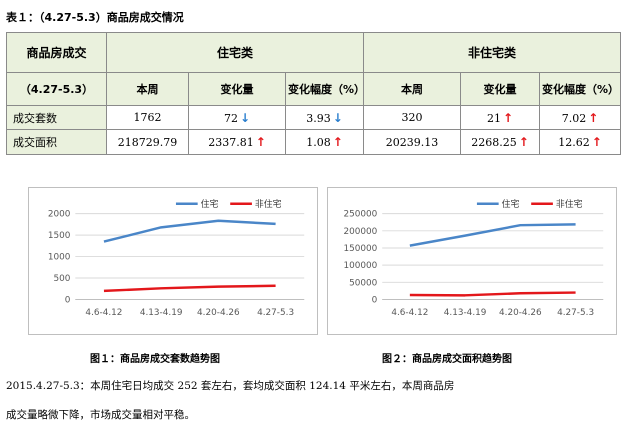 The image size is (632, 428). I want to click on non-week-units: 320, so click(412, 117).